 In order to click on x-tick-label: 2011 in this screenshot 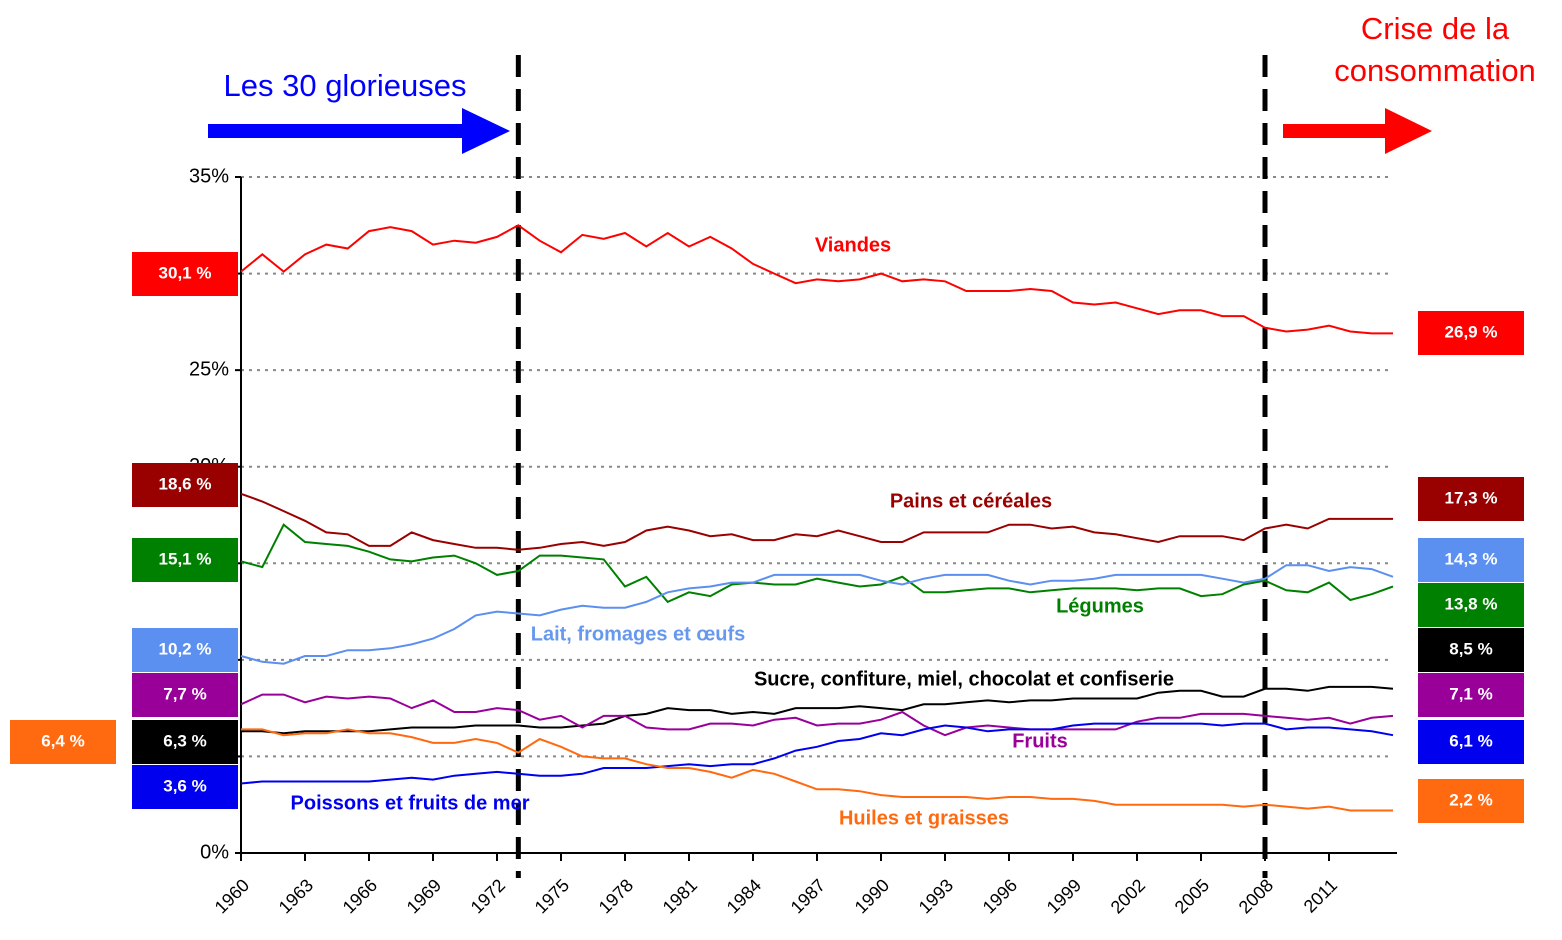, I will do `click(1321, 896)`.